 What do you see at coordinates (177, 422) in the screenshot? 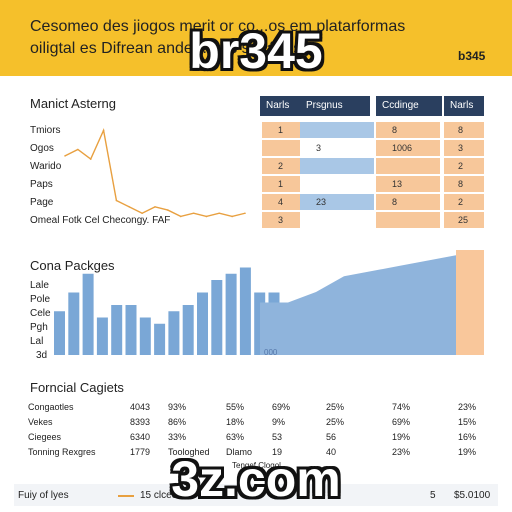
I see `financial-cell: 86%` at bounding box center [177, 422].